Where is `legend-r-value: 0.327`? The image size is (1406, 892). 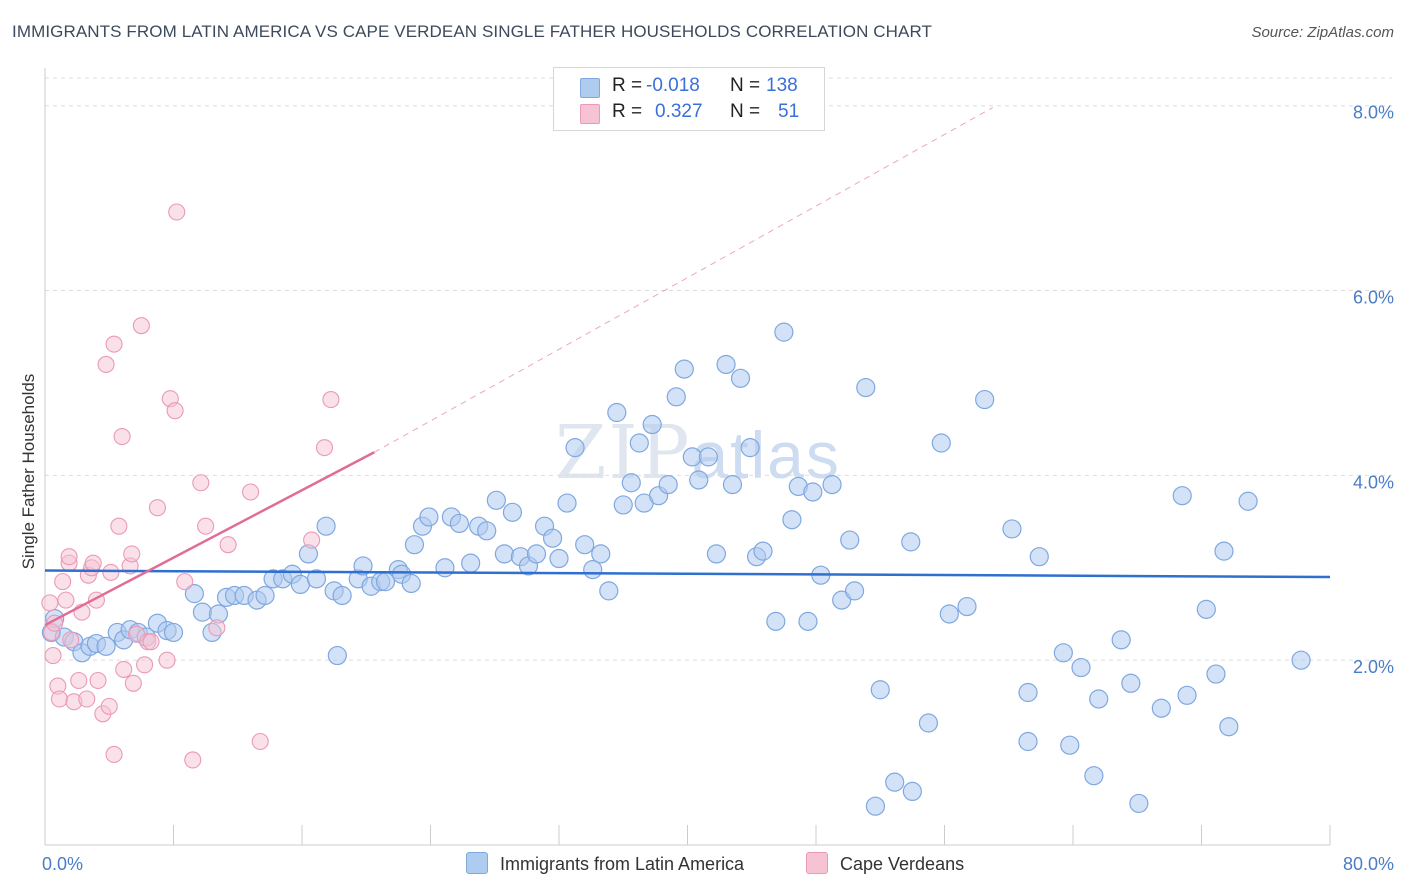 legend-r-value: 0.327 is located at coordinates (679, 111).